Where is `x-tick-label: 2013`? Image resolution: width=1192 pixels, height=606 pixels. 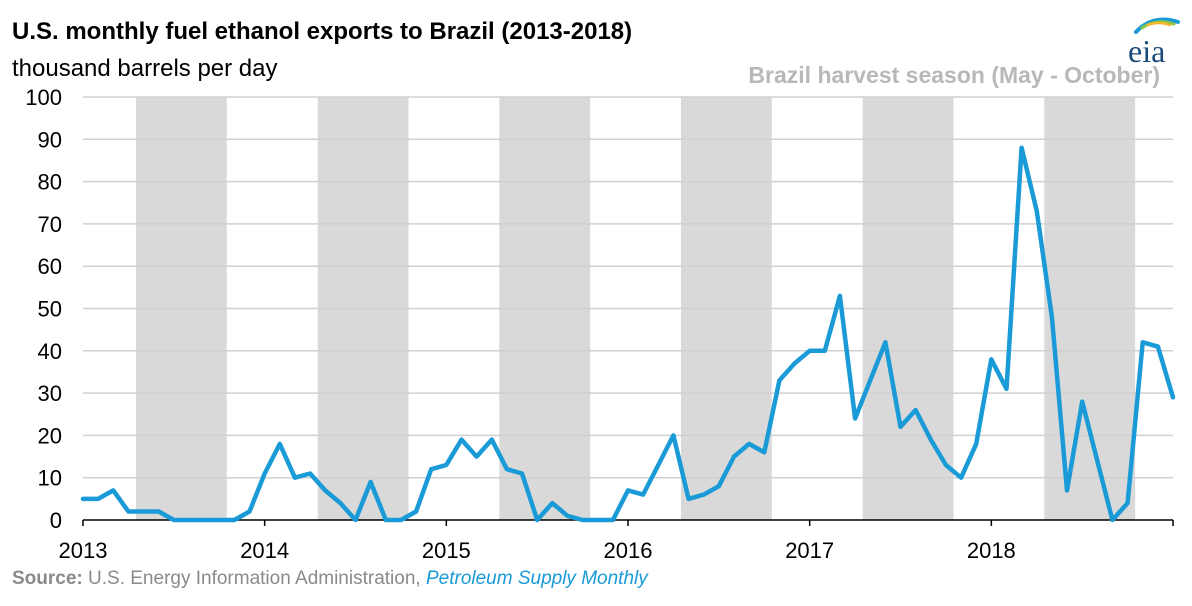 x-tick-label: 2013 is located at coordinates (83, 550).